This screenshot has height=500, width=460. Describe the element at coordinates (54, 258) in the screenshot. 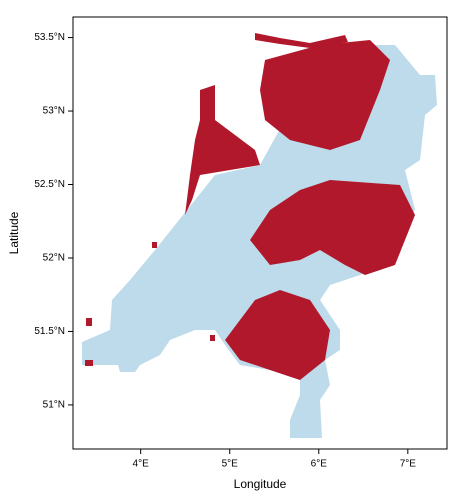

I see `y-tick-label: 52°N` at that location.